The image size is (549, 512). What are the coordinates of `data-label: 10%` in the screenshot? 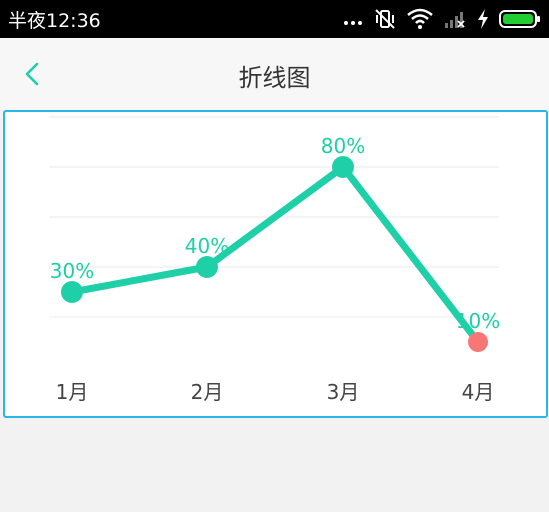 It's located at (478, 321).